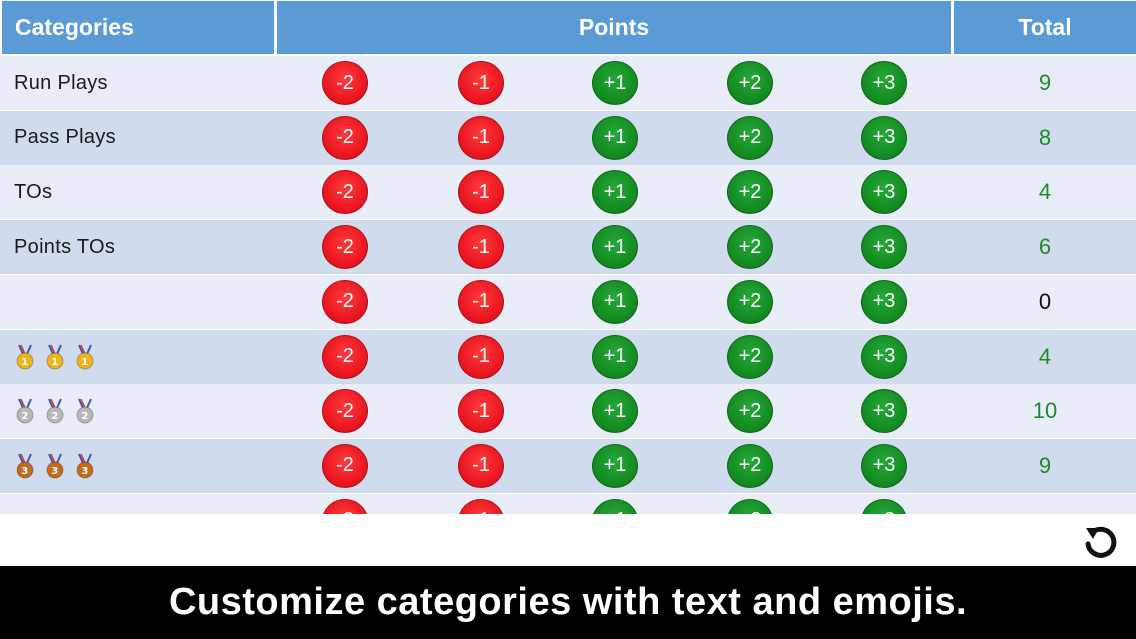 The height and width of the screenshot is (639, 1136). What do you see at coordinates (137, 411) in the screenshot?
I see `category-cell: 2 2 2` at bounding box center [137, 411].